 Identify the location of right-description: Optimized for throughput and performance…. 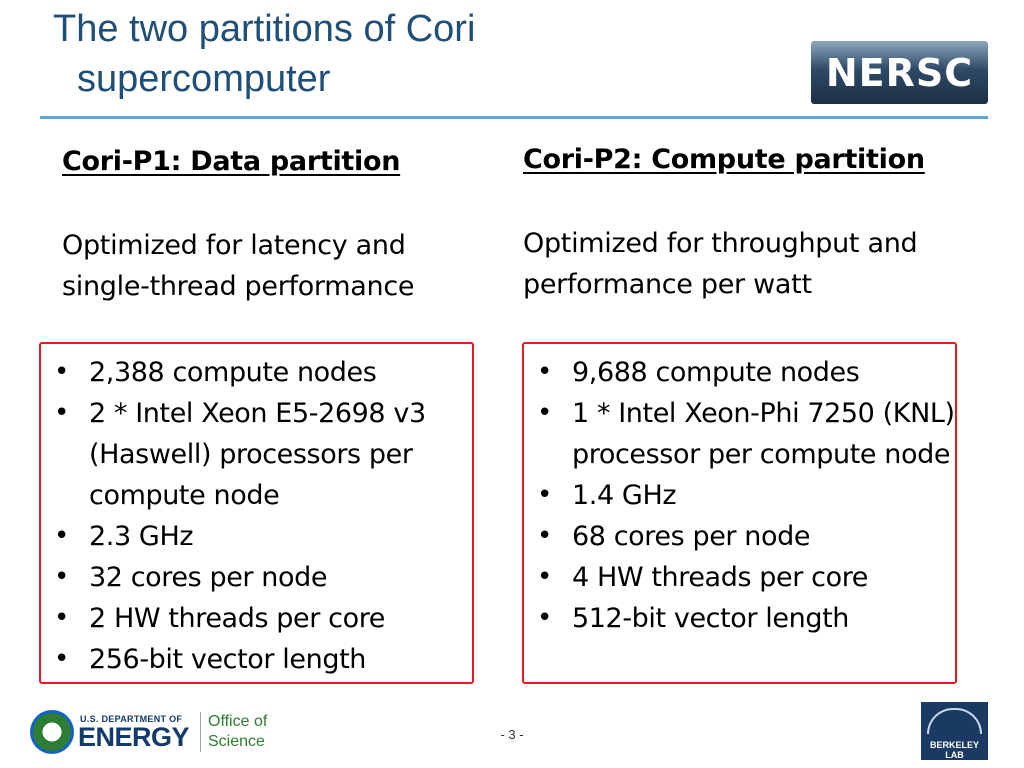
(720, 264).